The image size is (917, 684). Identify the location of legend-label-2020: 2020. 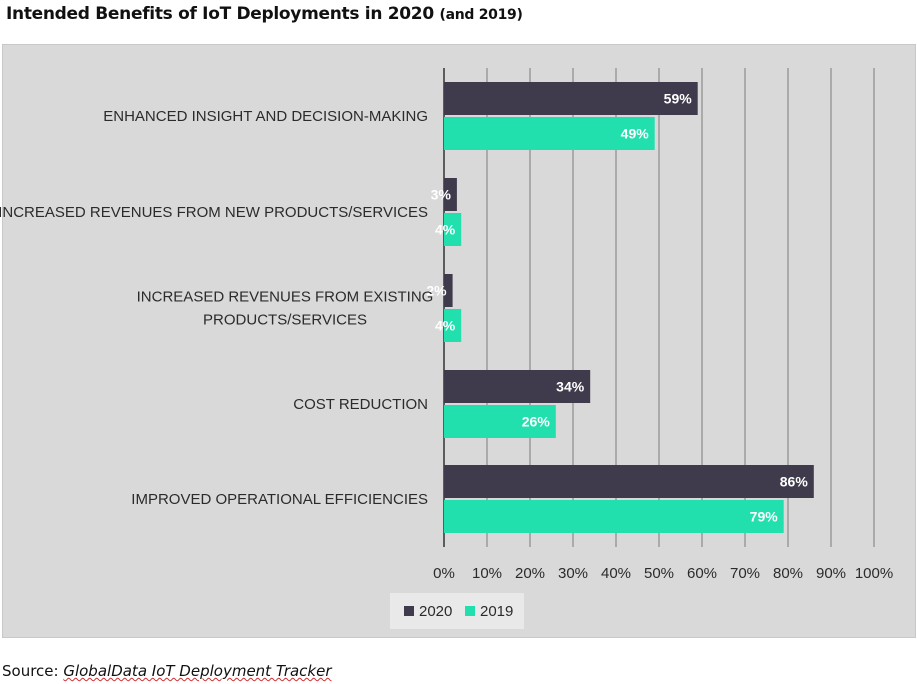
(435, 611).